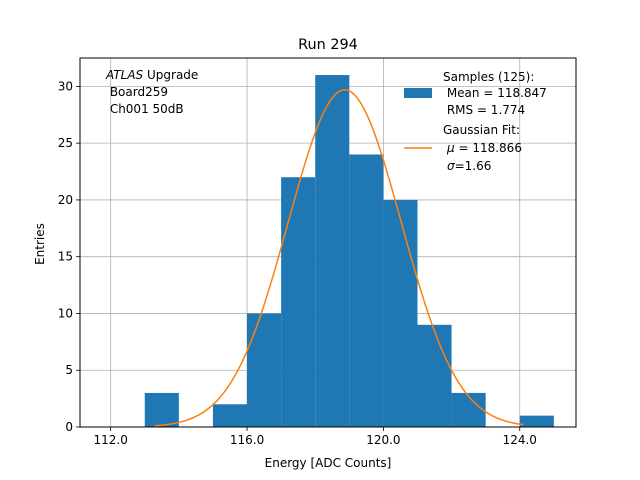 Image resolution: width=640 pixels, height=480 pixels. Describe the element at coordinates (65, 200) in the screenshot. I see `y-tick-label-4: 20` at that location.